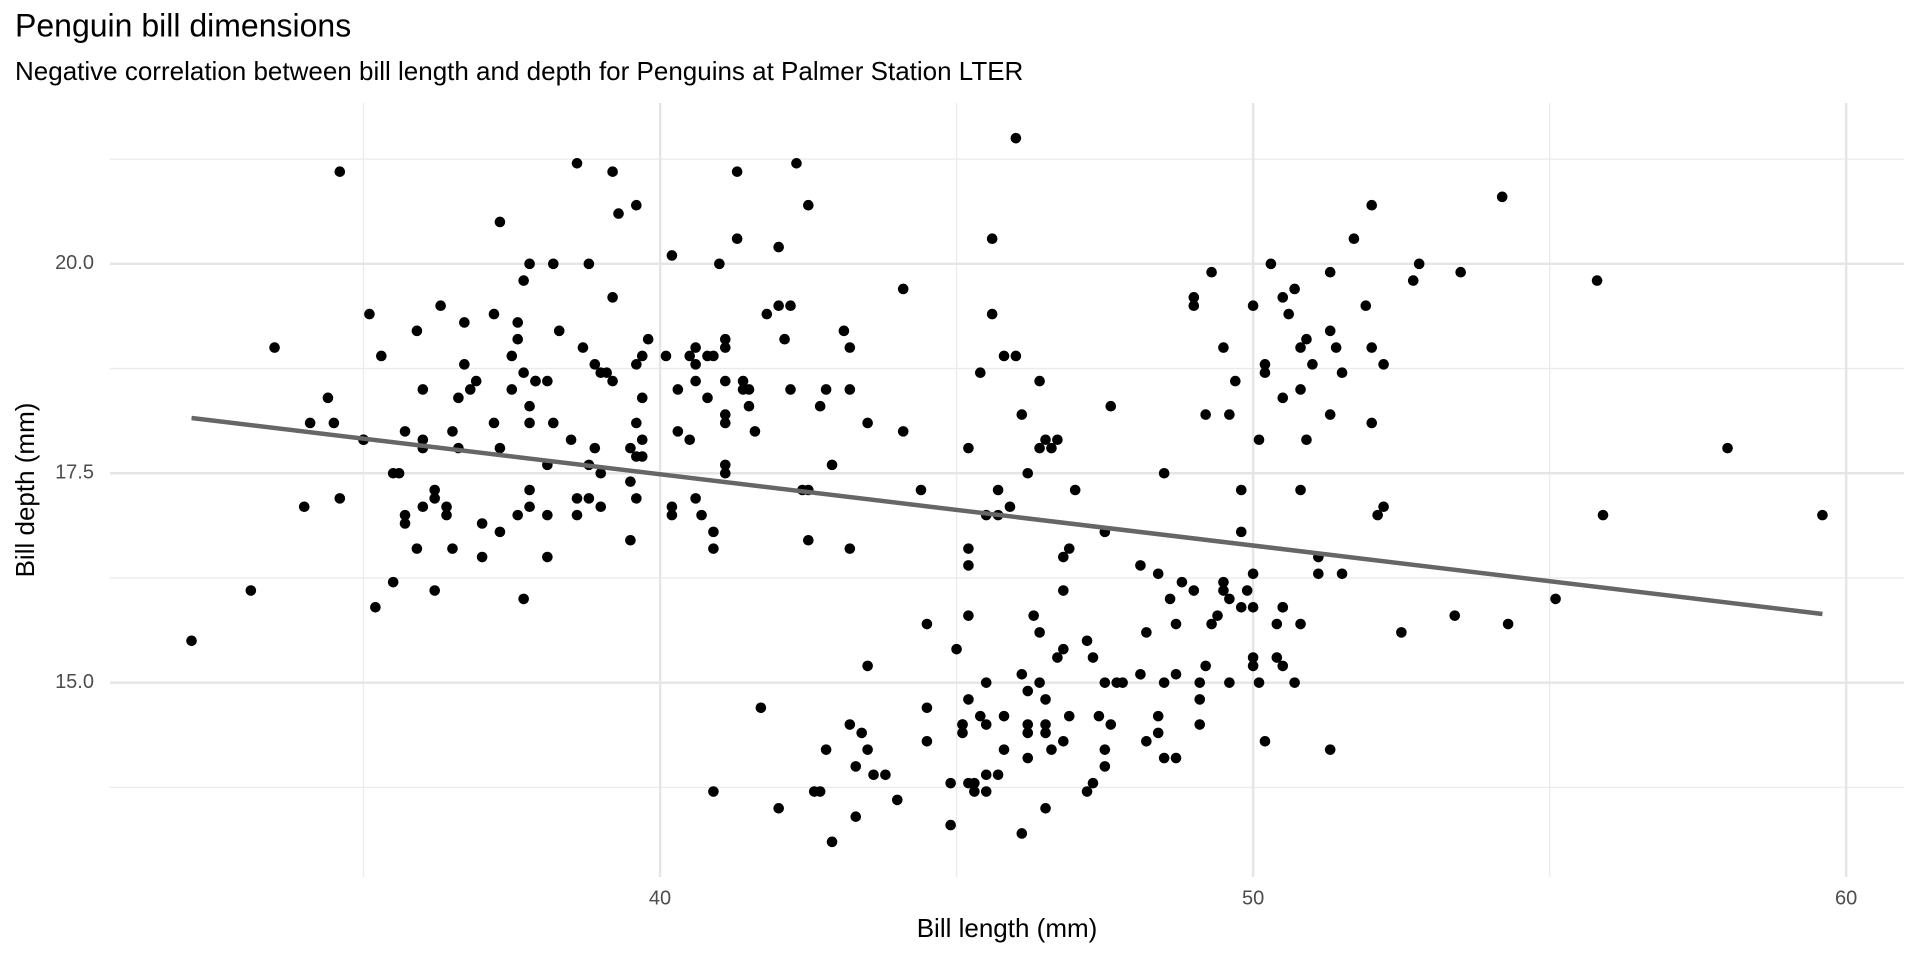 Image resolution: width=1920 pixels, height=960 pixels. I want to click on x-tick-label: 50, so click(1253, 898).